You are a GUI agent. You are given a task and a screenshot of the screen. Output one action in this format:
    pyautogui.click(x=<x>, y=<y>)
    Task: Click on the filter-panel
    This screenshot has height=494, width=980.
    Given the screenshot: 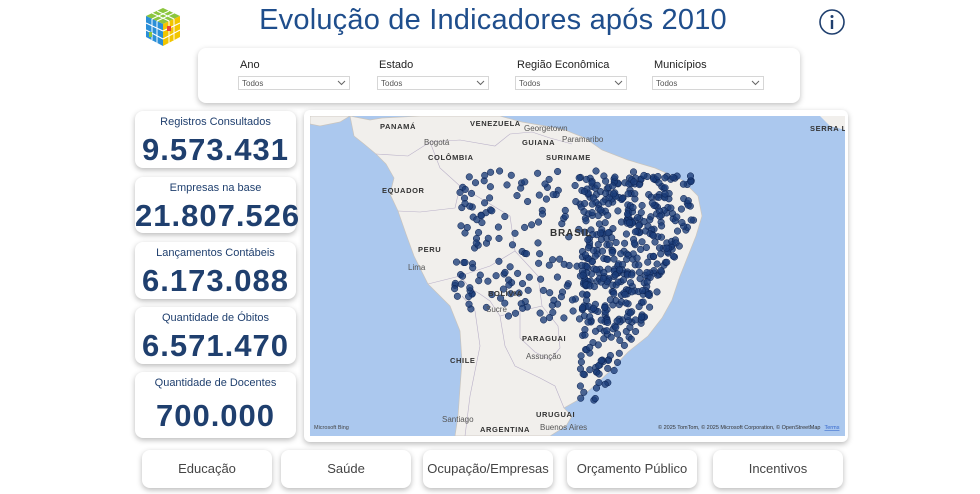 What is the action you would take?
    pyautogui.click(x=499, y=75)
    